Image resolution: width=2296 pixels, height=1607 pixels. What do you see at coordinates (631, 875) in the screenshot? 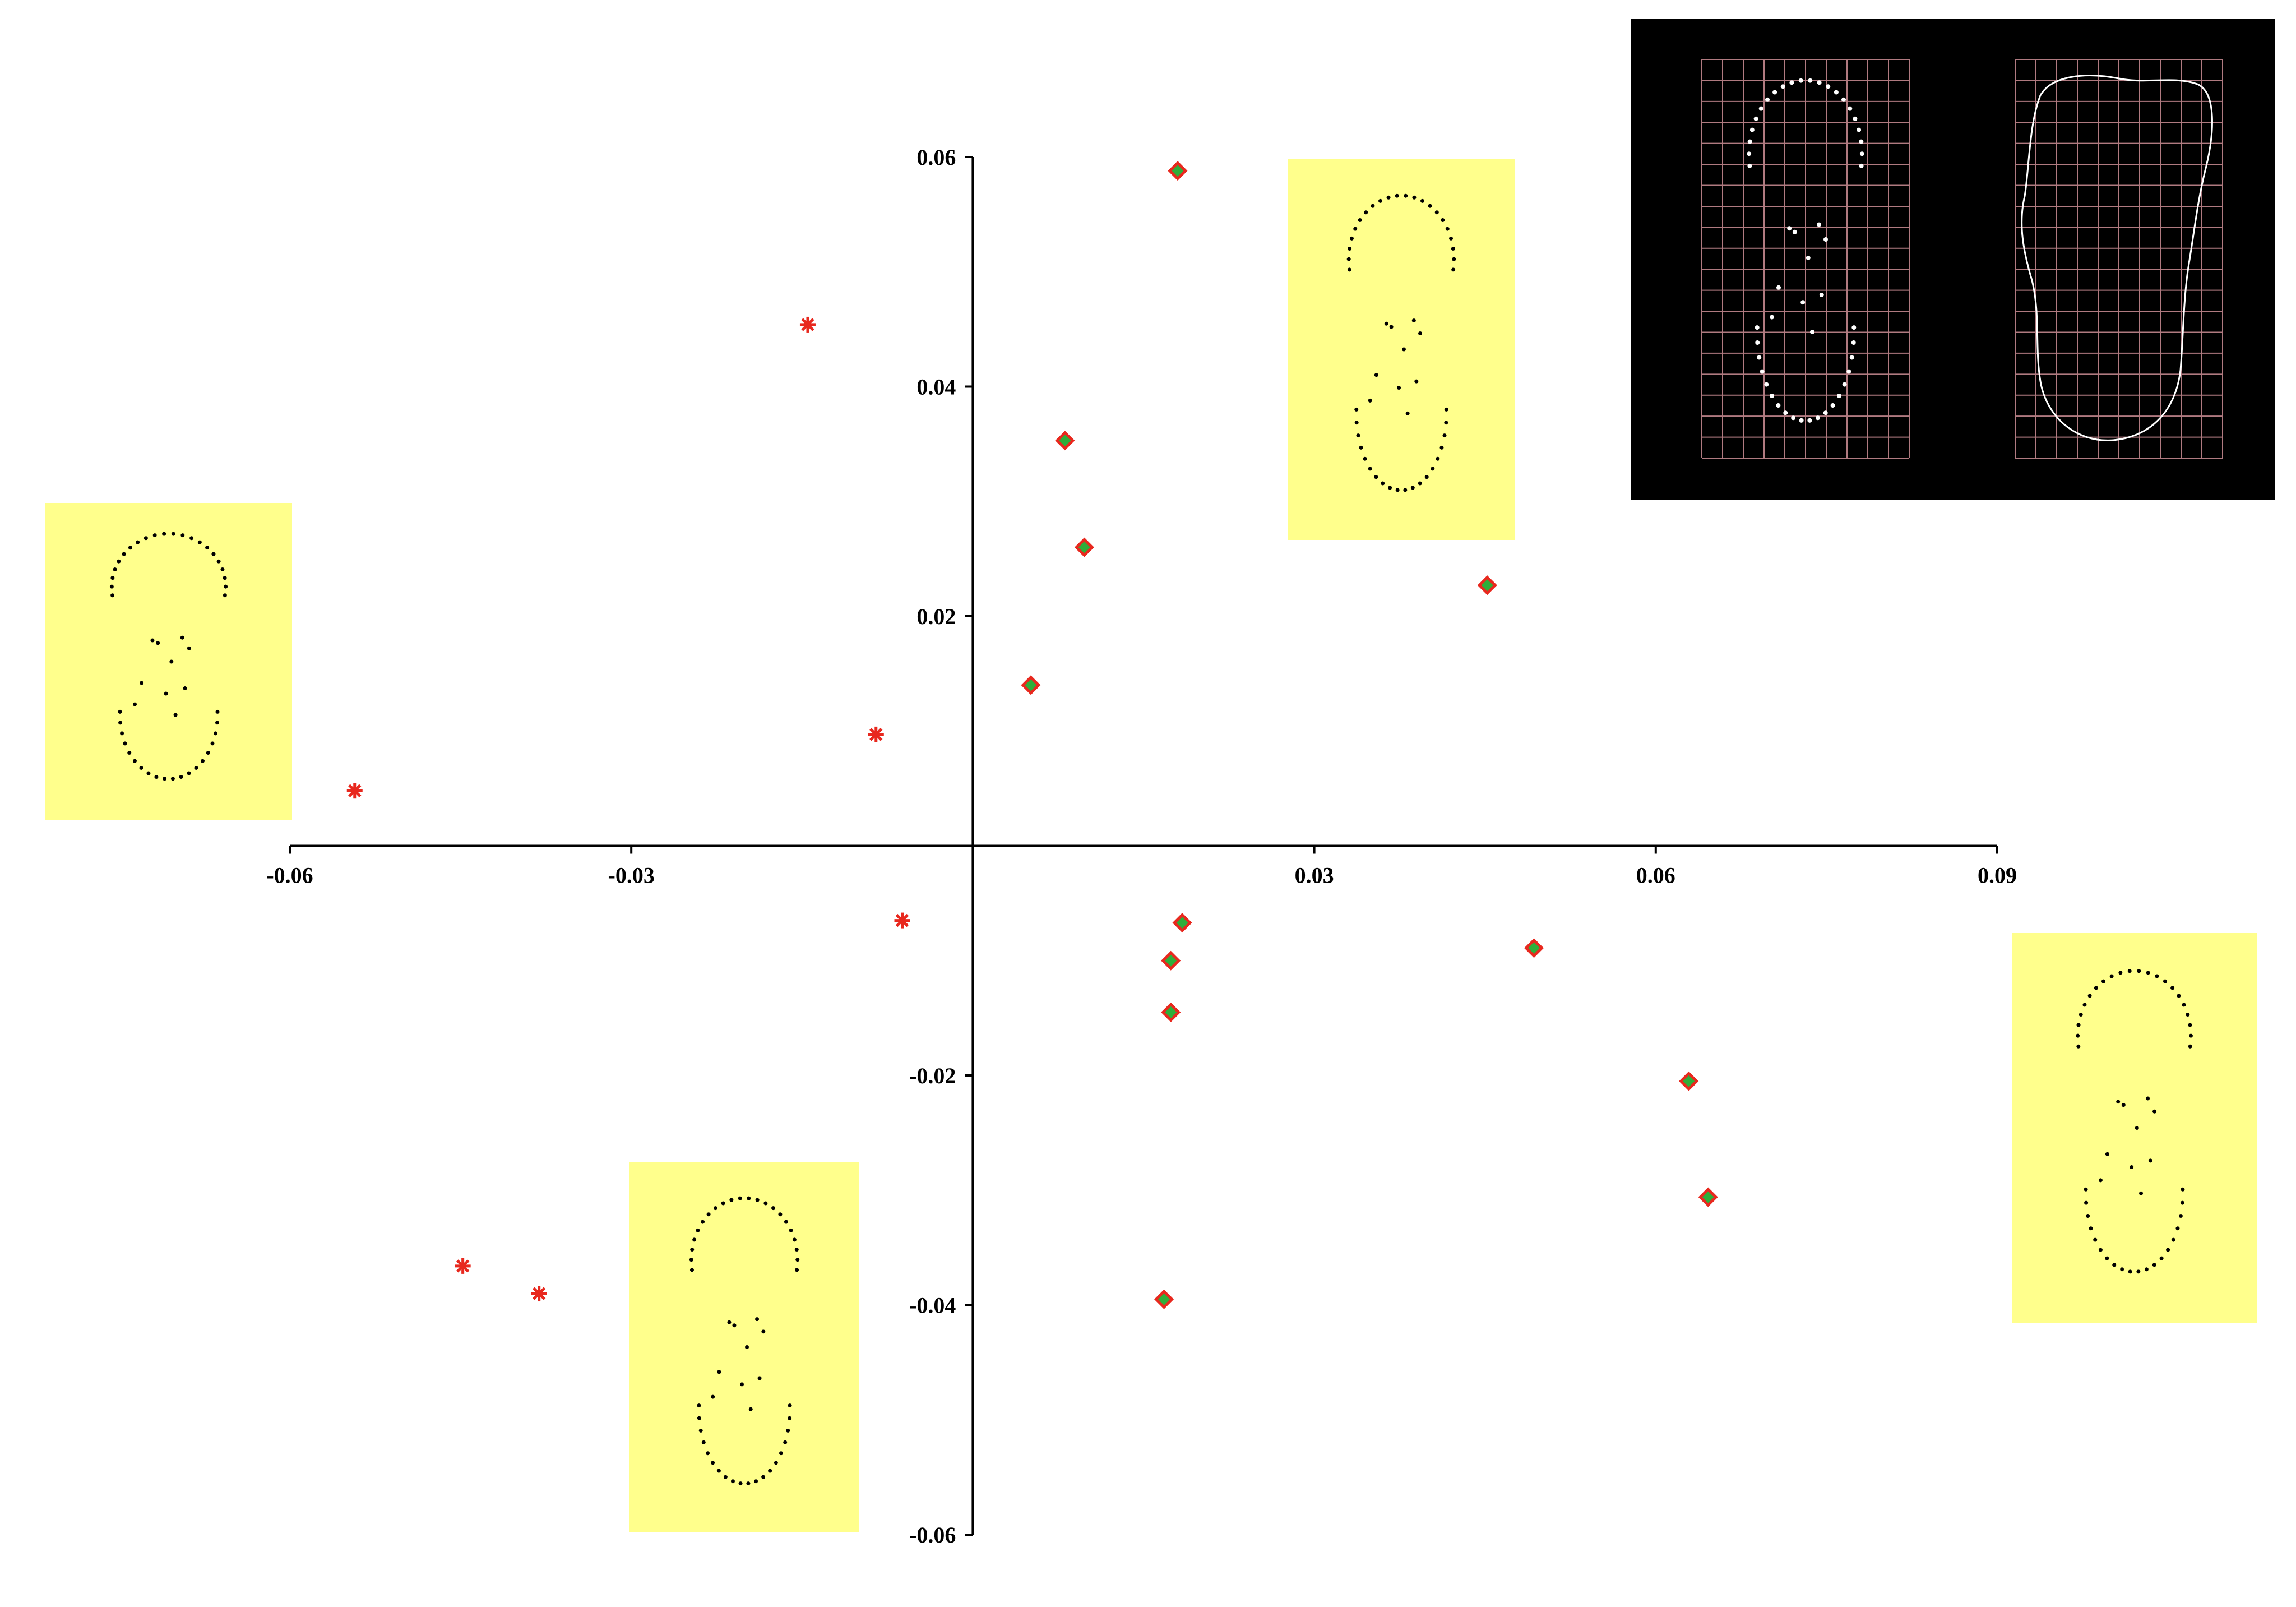
I see `x-tick-label: -0.03` at bounding box center [631, 875].